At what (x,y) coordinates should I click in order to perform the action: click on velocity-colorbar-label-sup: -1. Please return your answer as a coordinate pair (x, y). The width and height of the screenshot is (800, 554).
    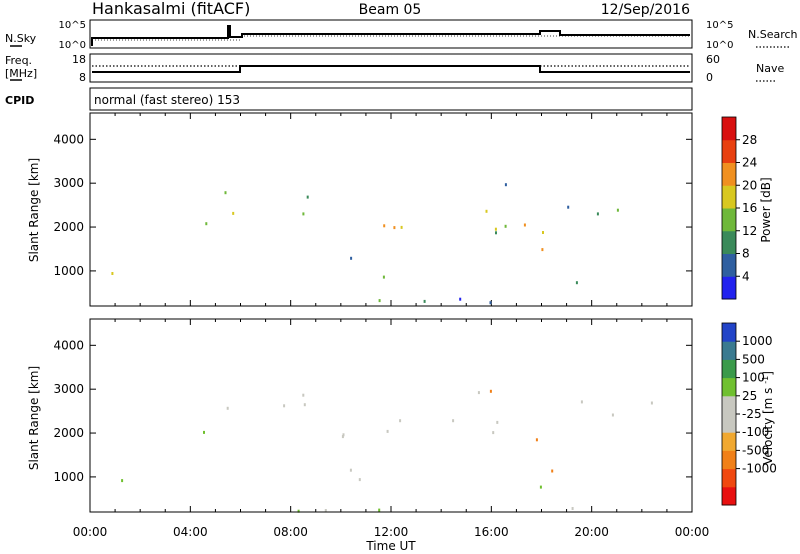
    Looking at the image, I should click on (765, 380).